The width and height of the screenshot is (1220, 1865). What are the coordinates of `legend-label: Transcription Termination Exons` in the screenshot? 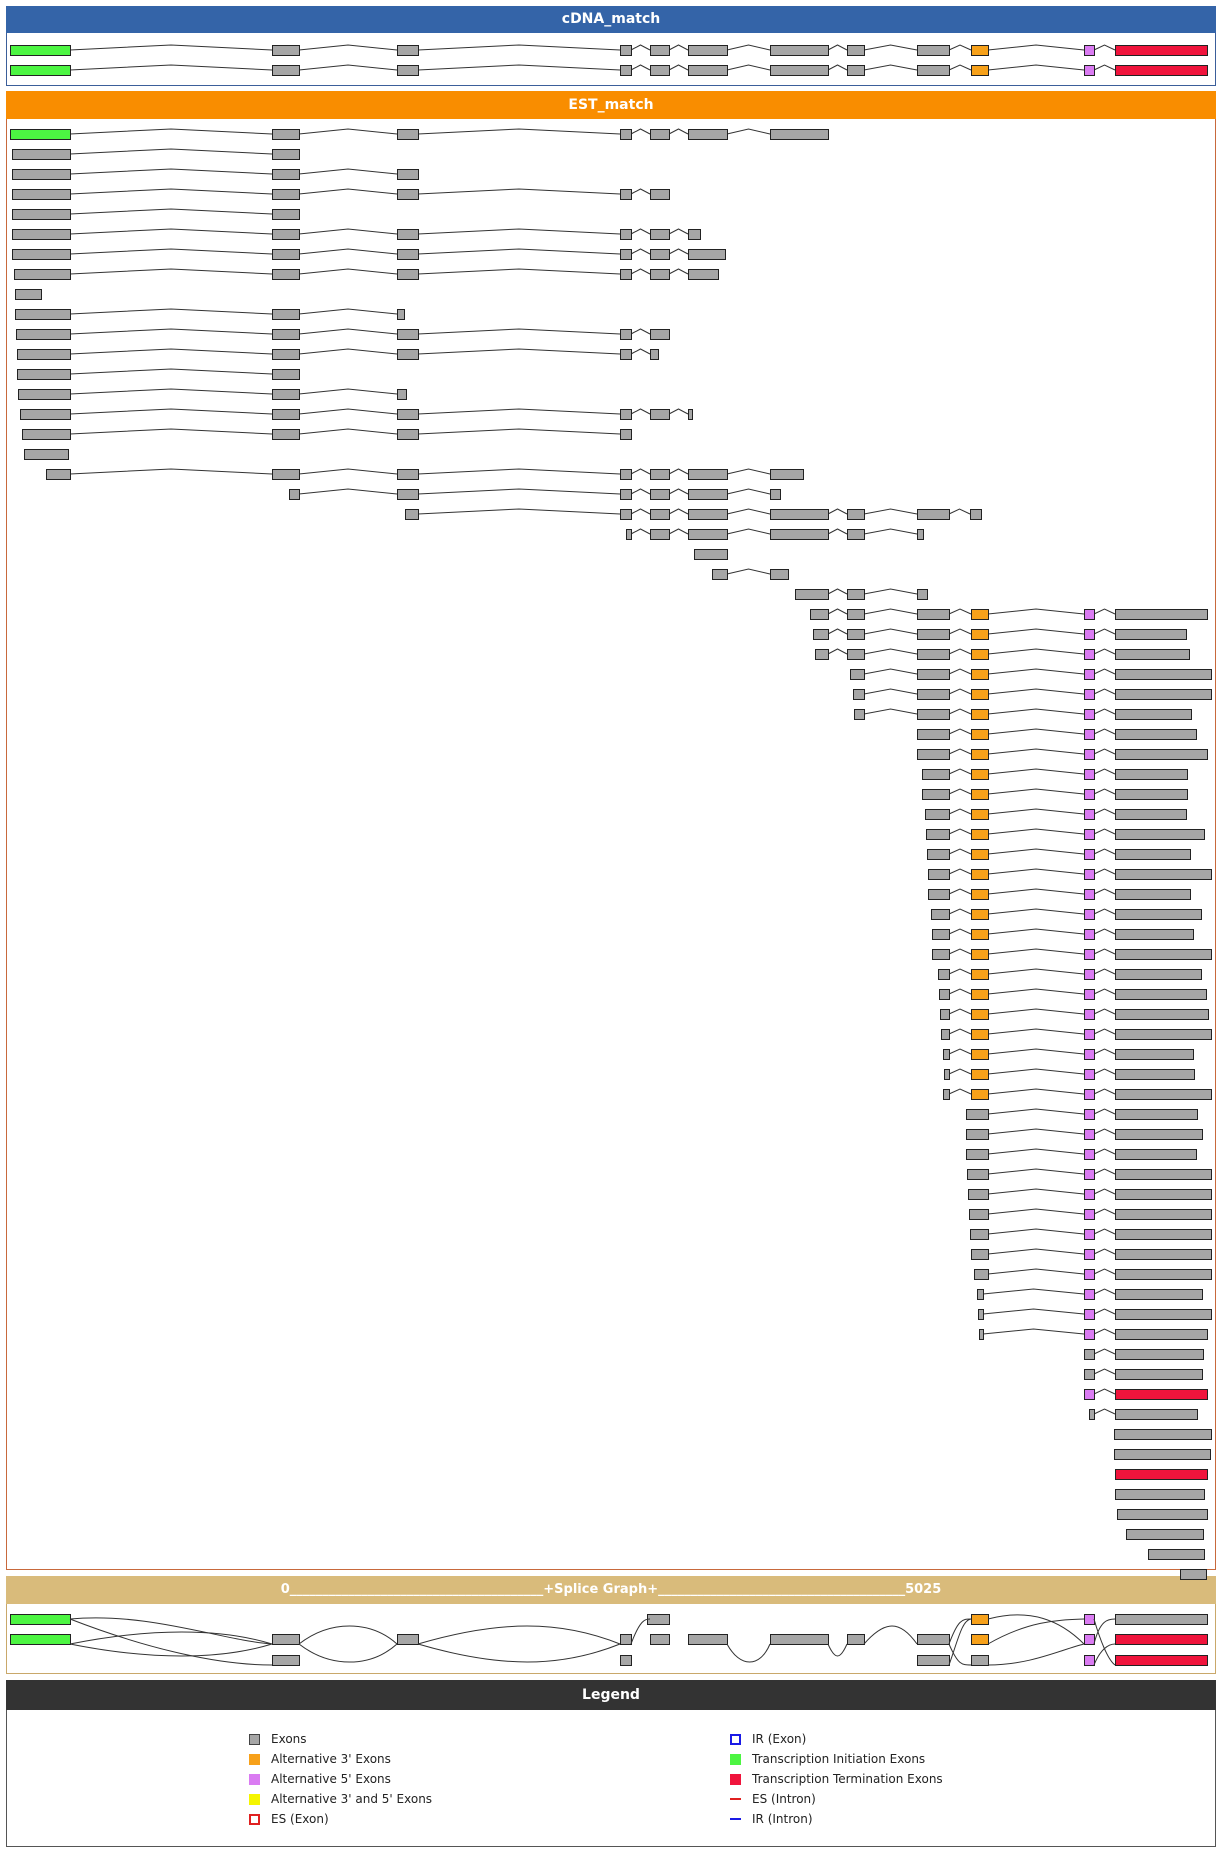 It's located at (847, 1779).